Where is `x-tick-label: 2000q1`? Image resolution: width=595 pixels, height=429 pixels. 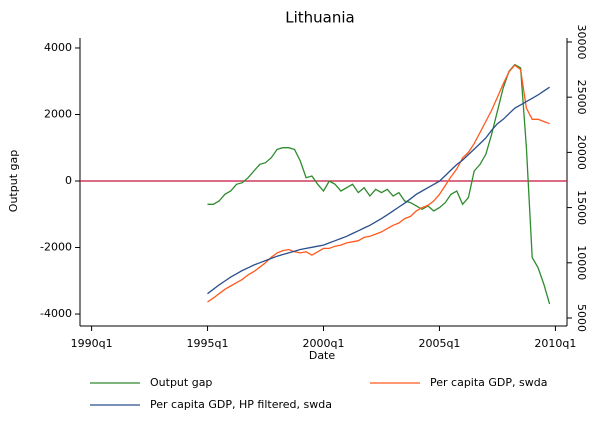
x-tick-label: 2000q1 is located at coordinates (324, 343).